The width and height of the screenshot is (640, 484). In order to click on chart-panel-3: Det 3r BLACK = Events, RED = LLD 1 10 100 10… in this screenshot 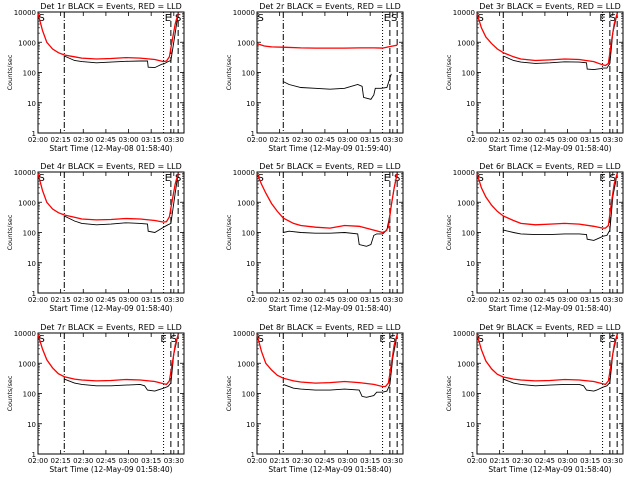, I will do `click(534, 77)`.